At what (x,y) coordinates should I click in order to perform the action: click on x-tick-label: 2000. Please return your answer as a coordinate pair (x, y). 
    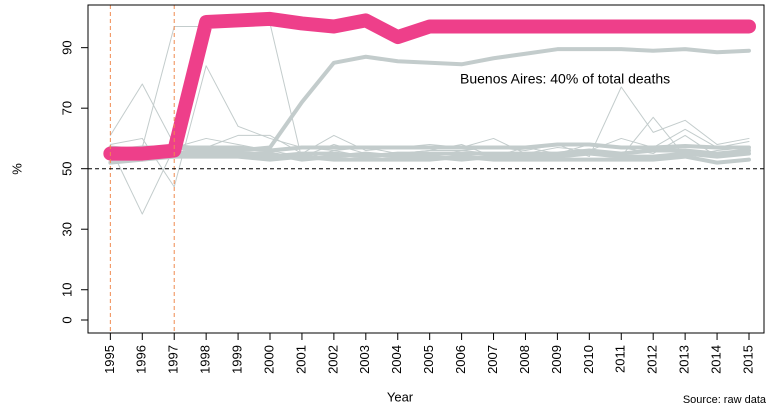
    Looking at the image, I should click on (268, 359).